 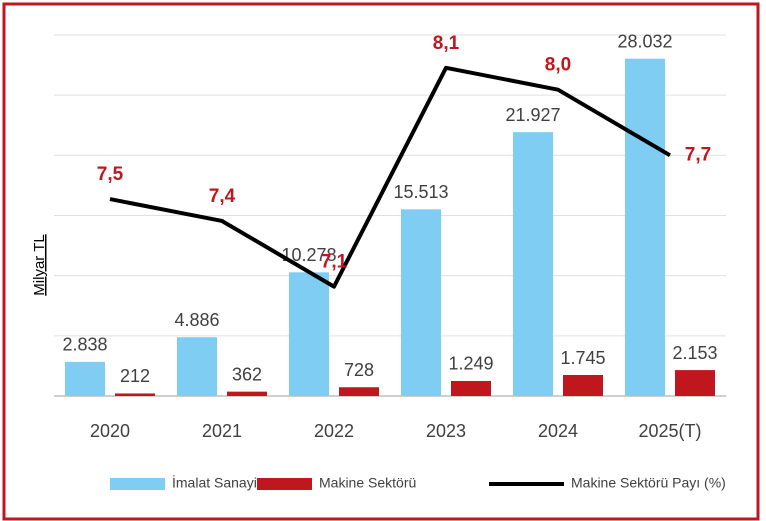 What do you see at coordinates (367, 483) in the screenshot?
I see `legend-label: Makine Sektörü` at bounding box center [367, 483].